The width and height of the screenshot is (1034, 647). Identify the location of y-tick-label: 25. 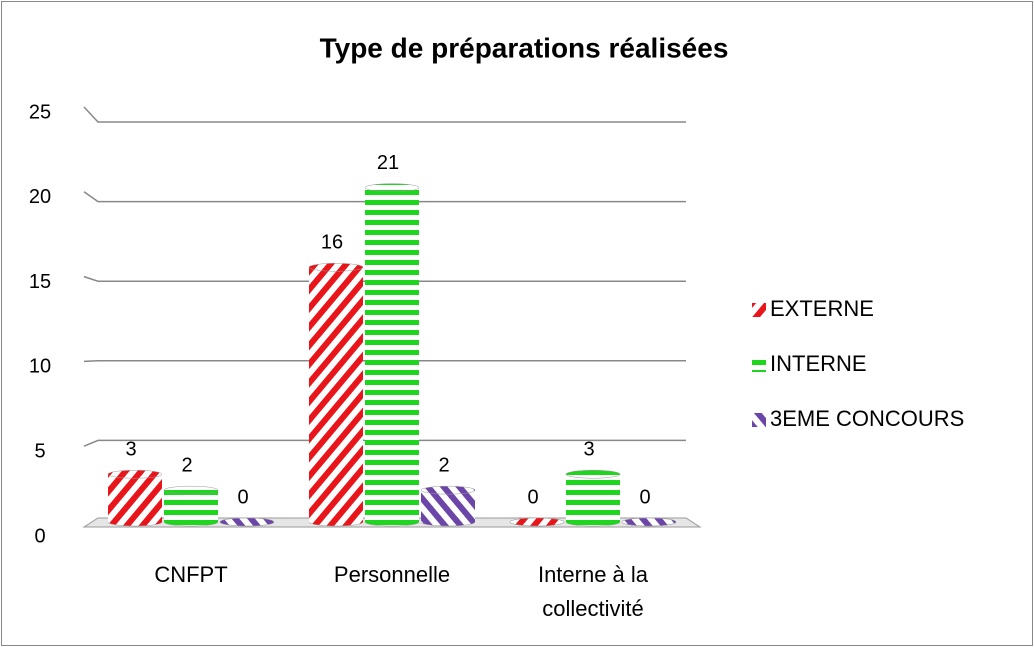
(40, 112).